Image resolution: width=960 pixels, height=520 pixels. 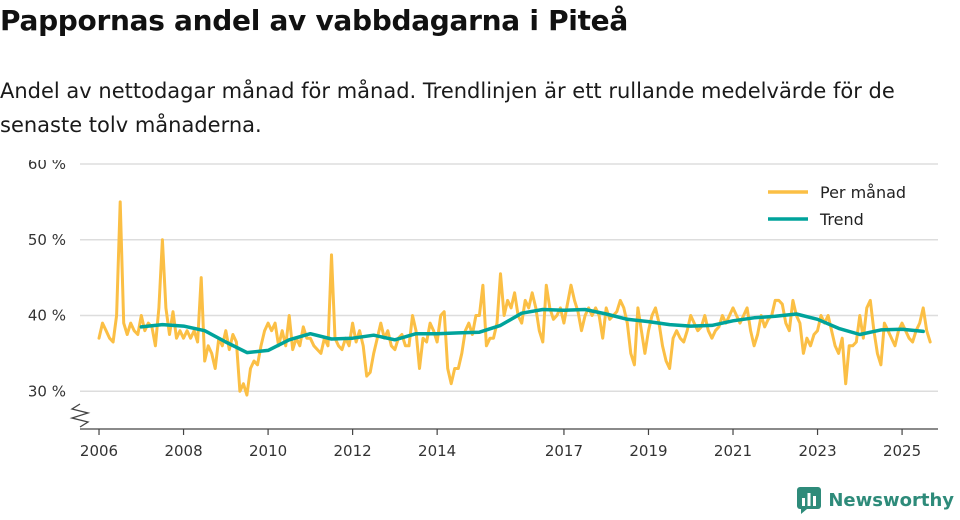 What do you see at coordinates (47, 240) in the screenshot?
I see `y-tick-label: 50 %` at bounding box center [47, 240].